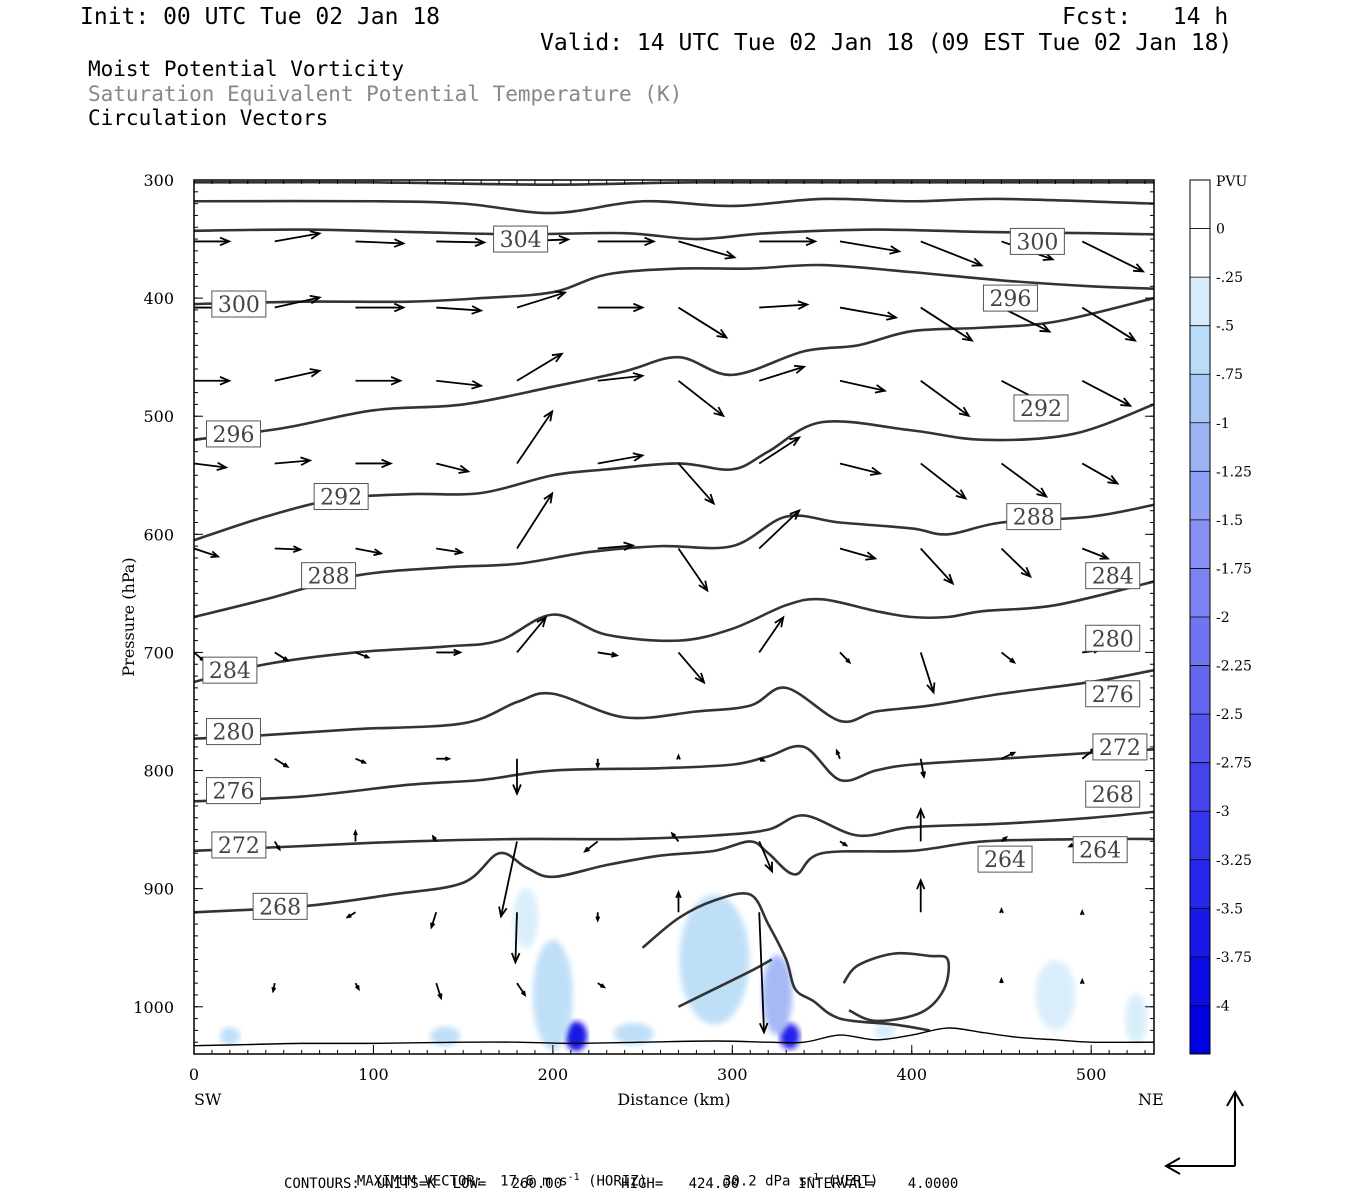  Describe the element at coordinates (1037, 242) in the screenshot. I see `contour-label-text: 300` at that location.